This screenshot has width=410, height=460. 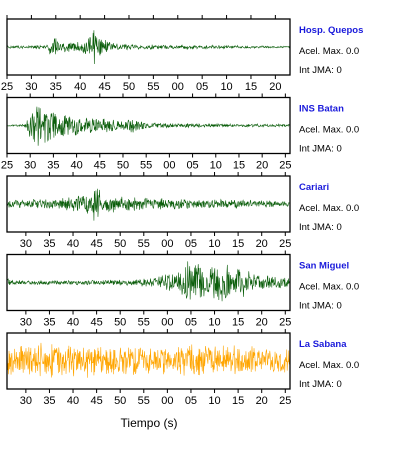 What do you see at coordinates (320, 149) in the screenshot?
I see `jma-intensity-label-1: Int JMA: 0` at bounding box center [320, 149].